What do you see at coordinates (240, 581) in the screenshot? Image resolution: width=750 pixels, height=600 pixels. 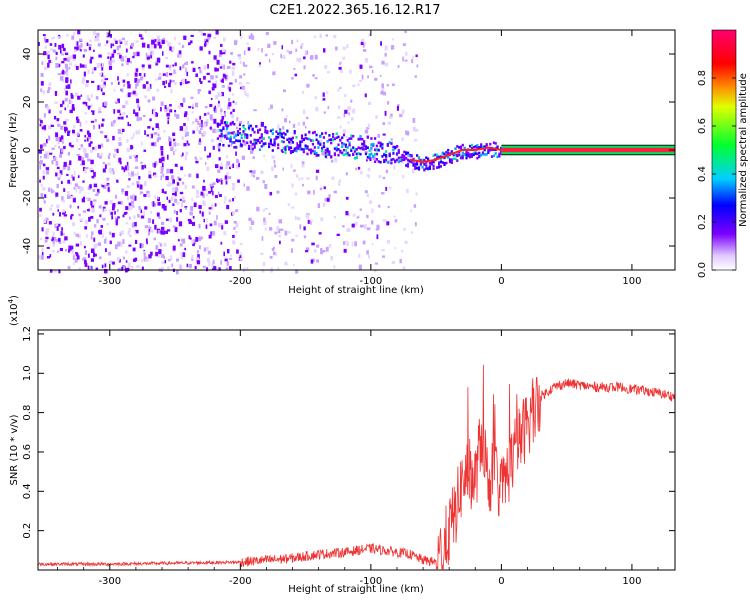 I see `x-tick-label: -200` at bounding box center [240, 581].